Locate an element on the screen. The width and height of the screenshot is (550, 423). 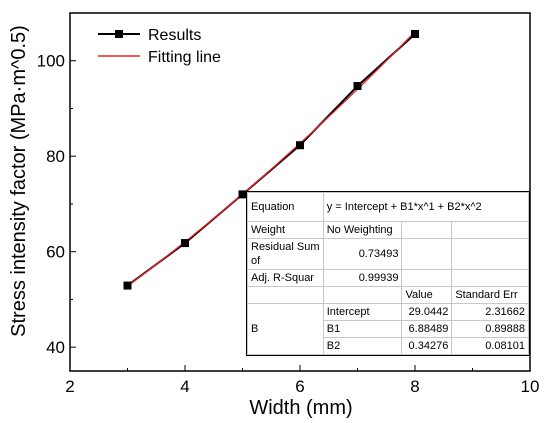
adj-r-square-label: Adj. R-Squar is located at coordinates (285, 278).